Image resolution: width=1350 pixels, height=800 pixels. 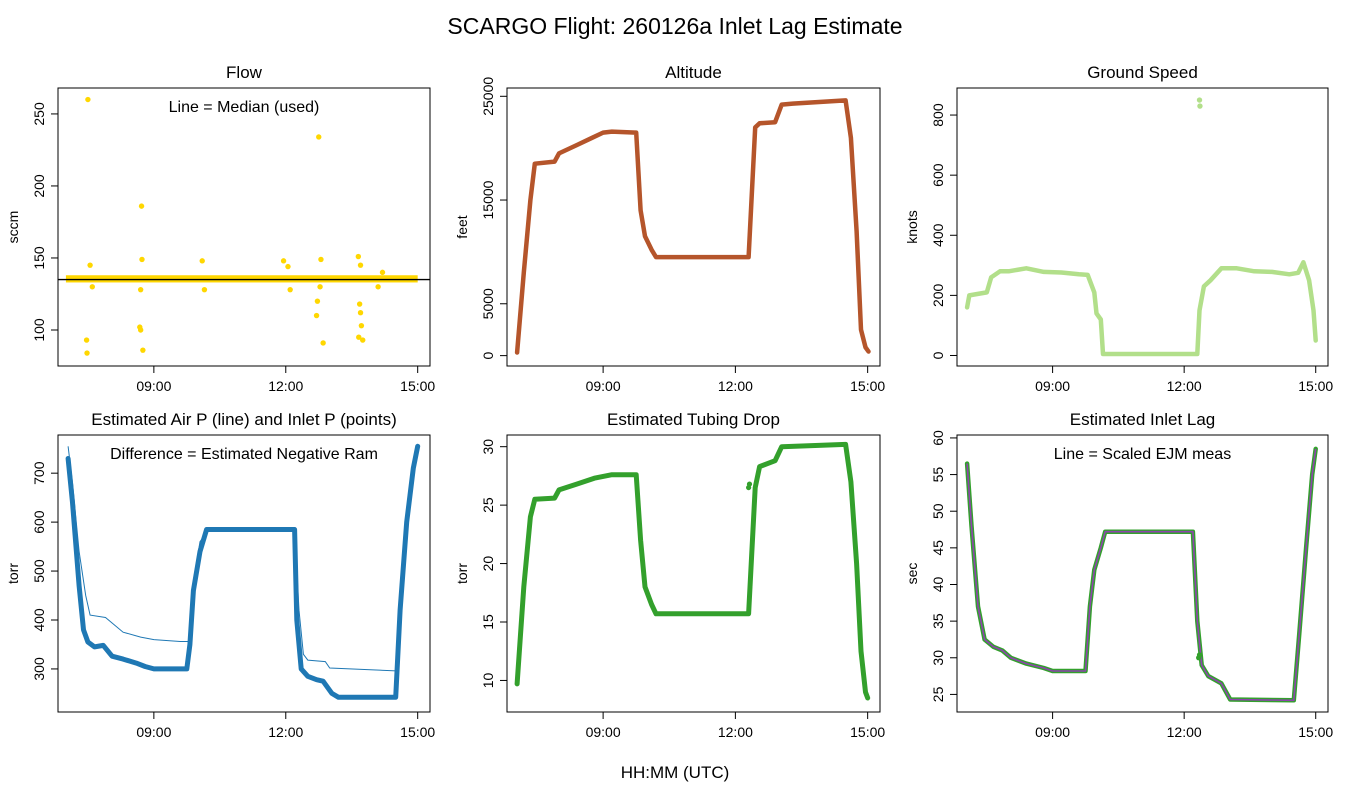 What do you see at coordinates (1142, 454) in the screenshot?
I see `panel-annotation: Line = Scaled EJM meas` at bounding box center [1142, 454].